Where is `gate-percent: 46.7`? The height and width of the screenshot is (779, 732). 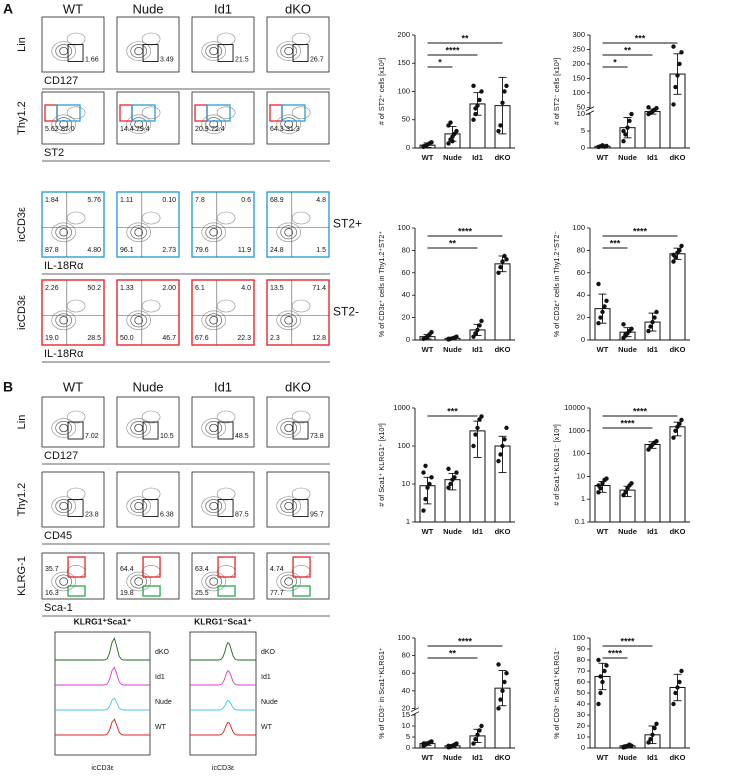
gate-percent: 46.7 is located at coordinates (169, 338).